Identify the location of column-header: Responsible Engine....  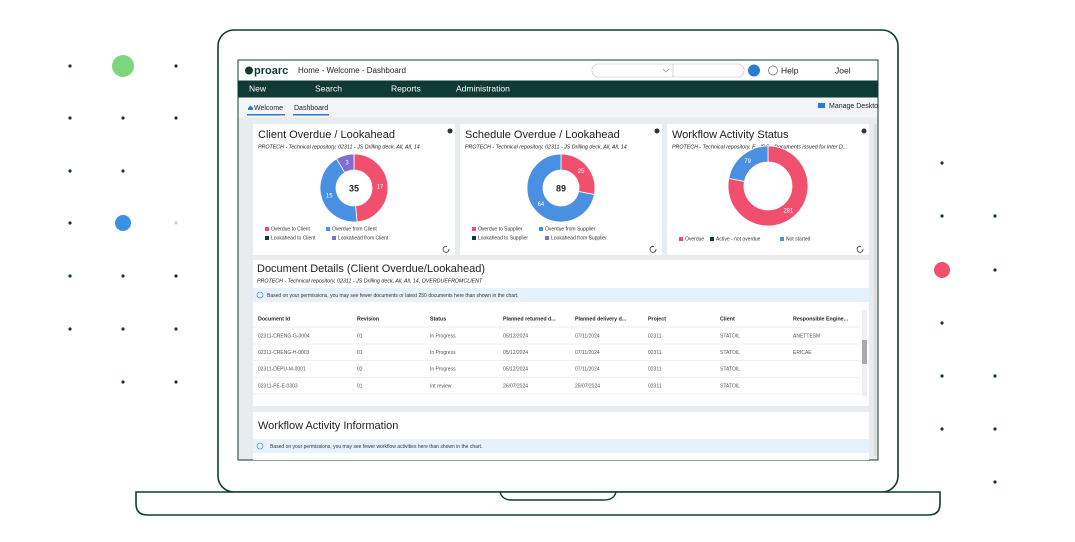
(821, 319).